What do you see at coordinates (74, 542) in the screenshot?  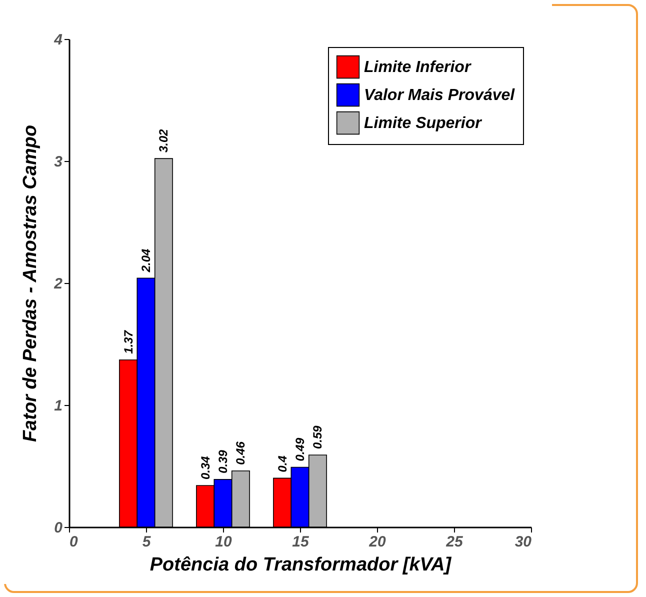 I see `x-tick-label: 0` at bounding box center [74, 542].